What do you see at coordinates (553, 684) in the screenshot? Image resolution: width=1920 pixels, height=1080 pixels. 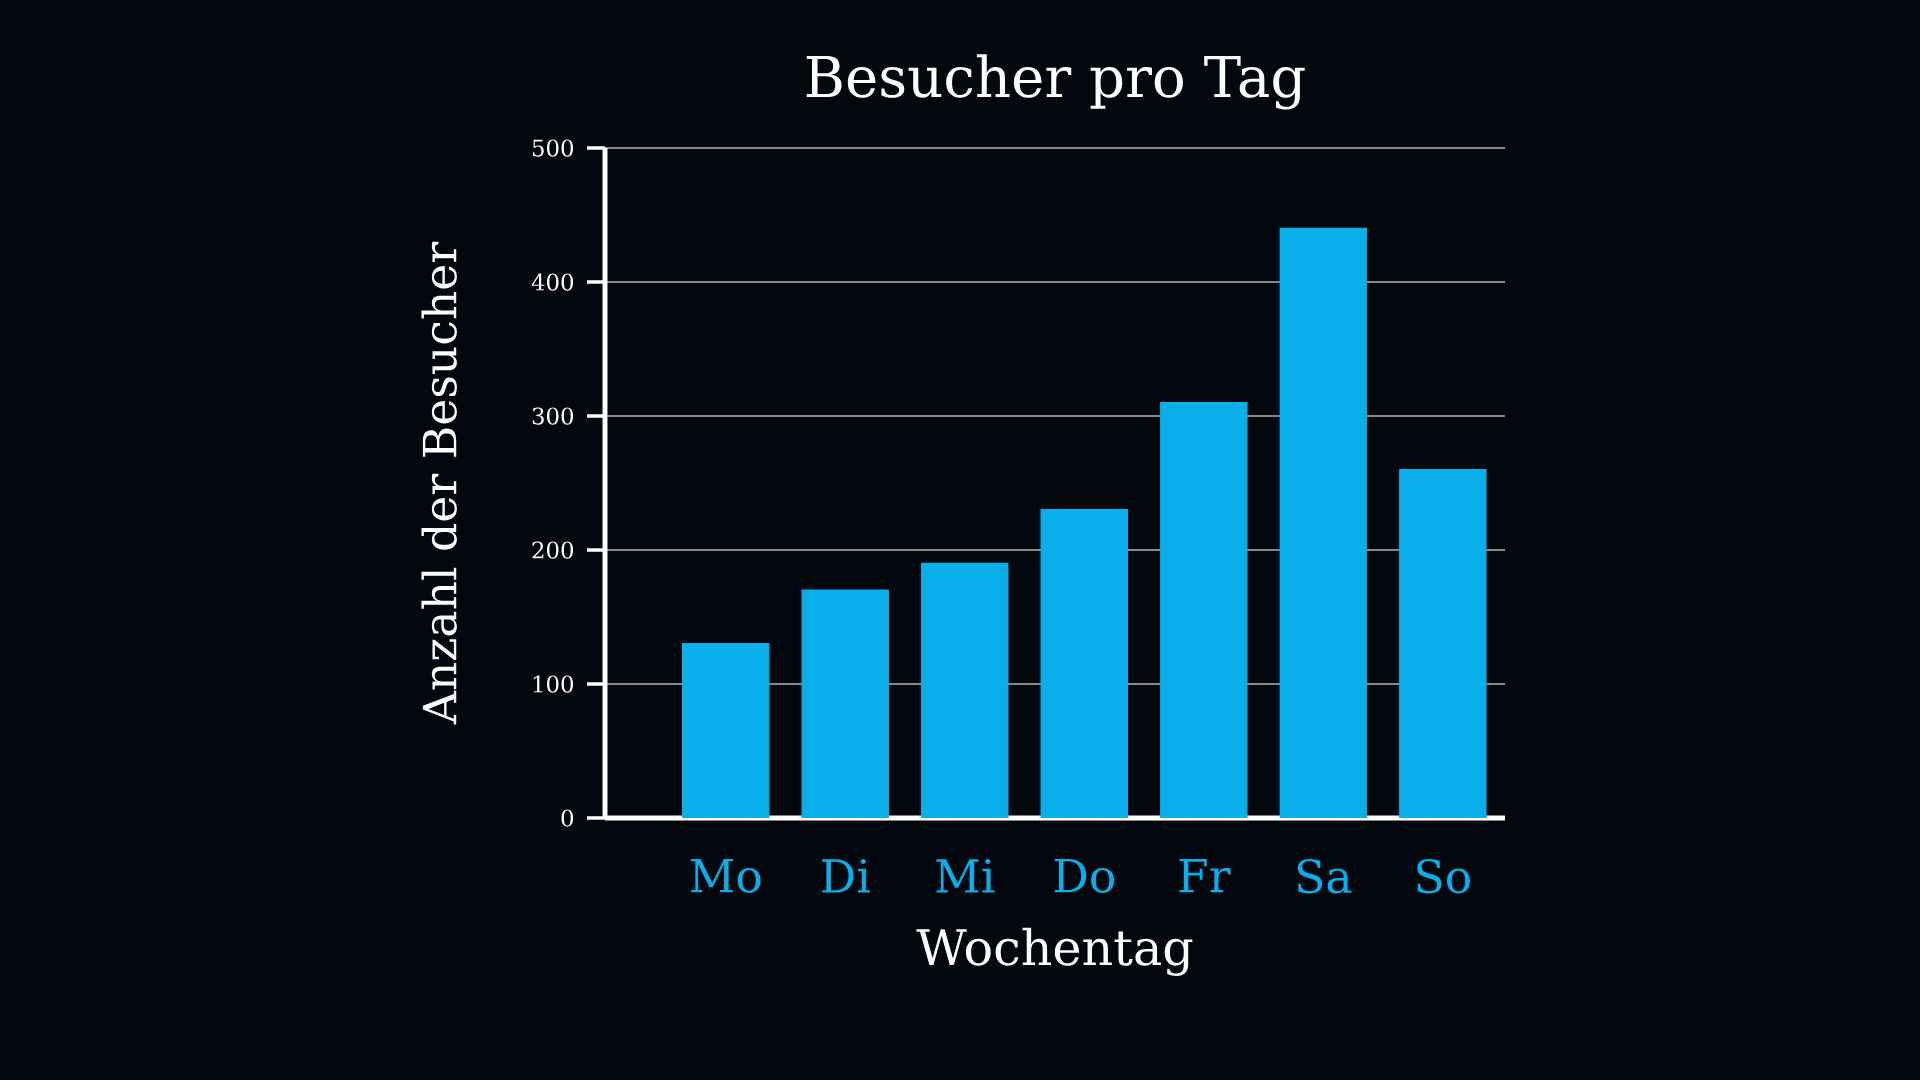 I see `y-tick-label: 100` at bounding box center [553, 684].